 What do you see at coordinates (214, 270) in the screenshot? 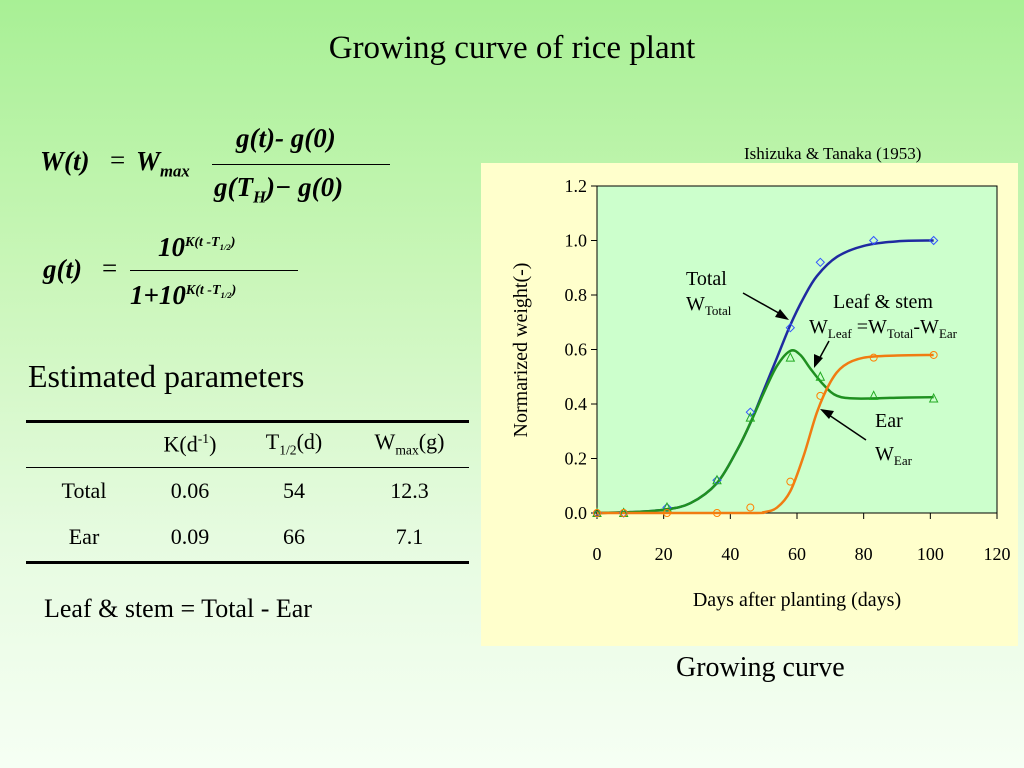
I see `formula-g-fraction-bar` at bounding box center [214, 270].